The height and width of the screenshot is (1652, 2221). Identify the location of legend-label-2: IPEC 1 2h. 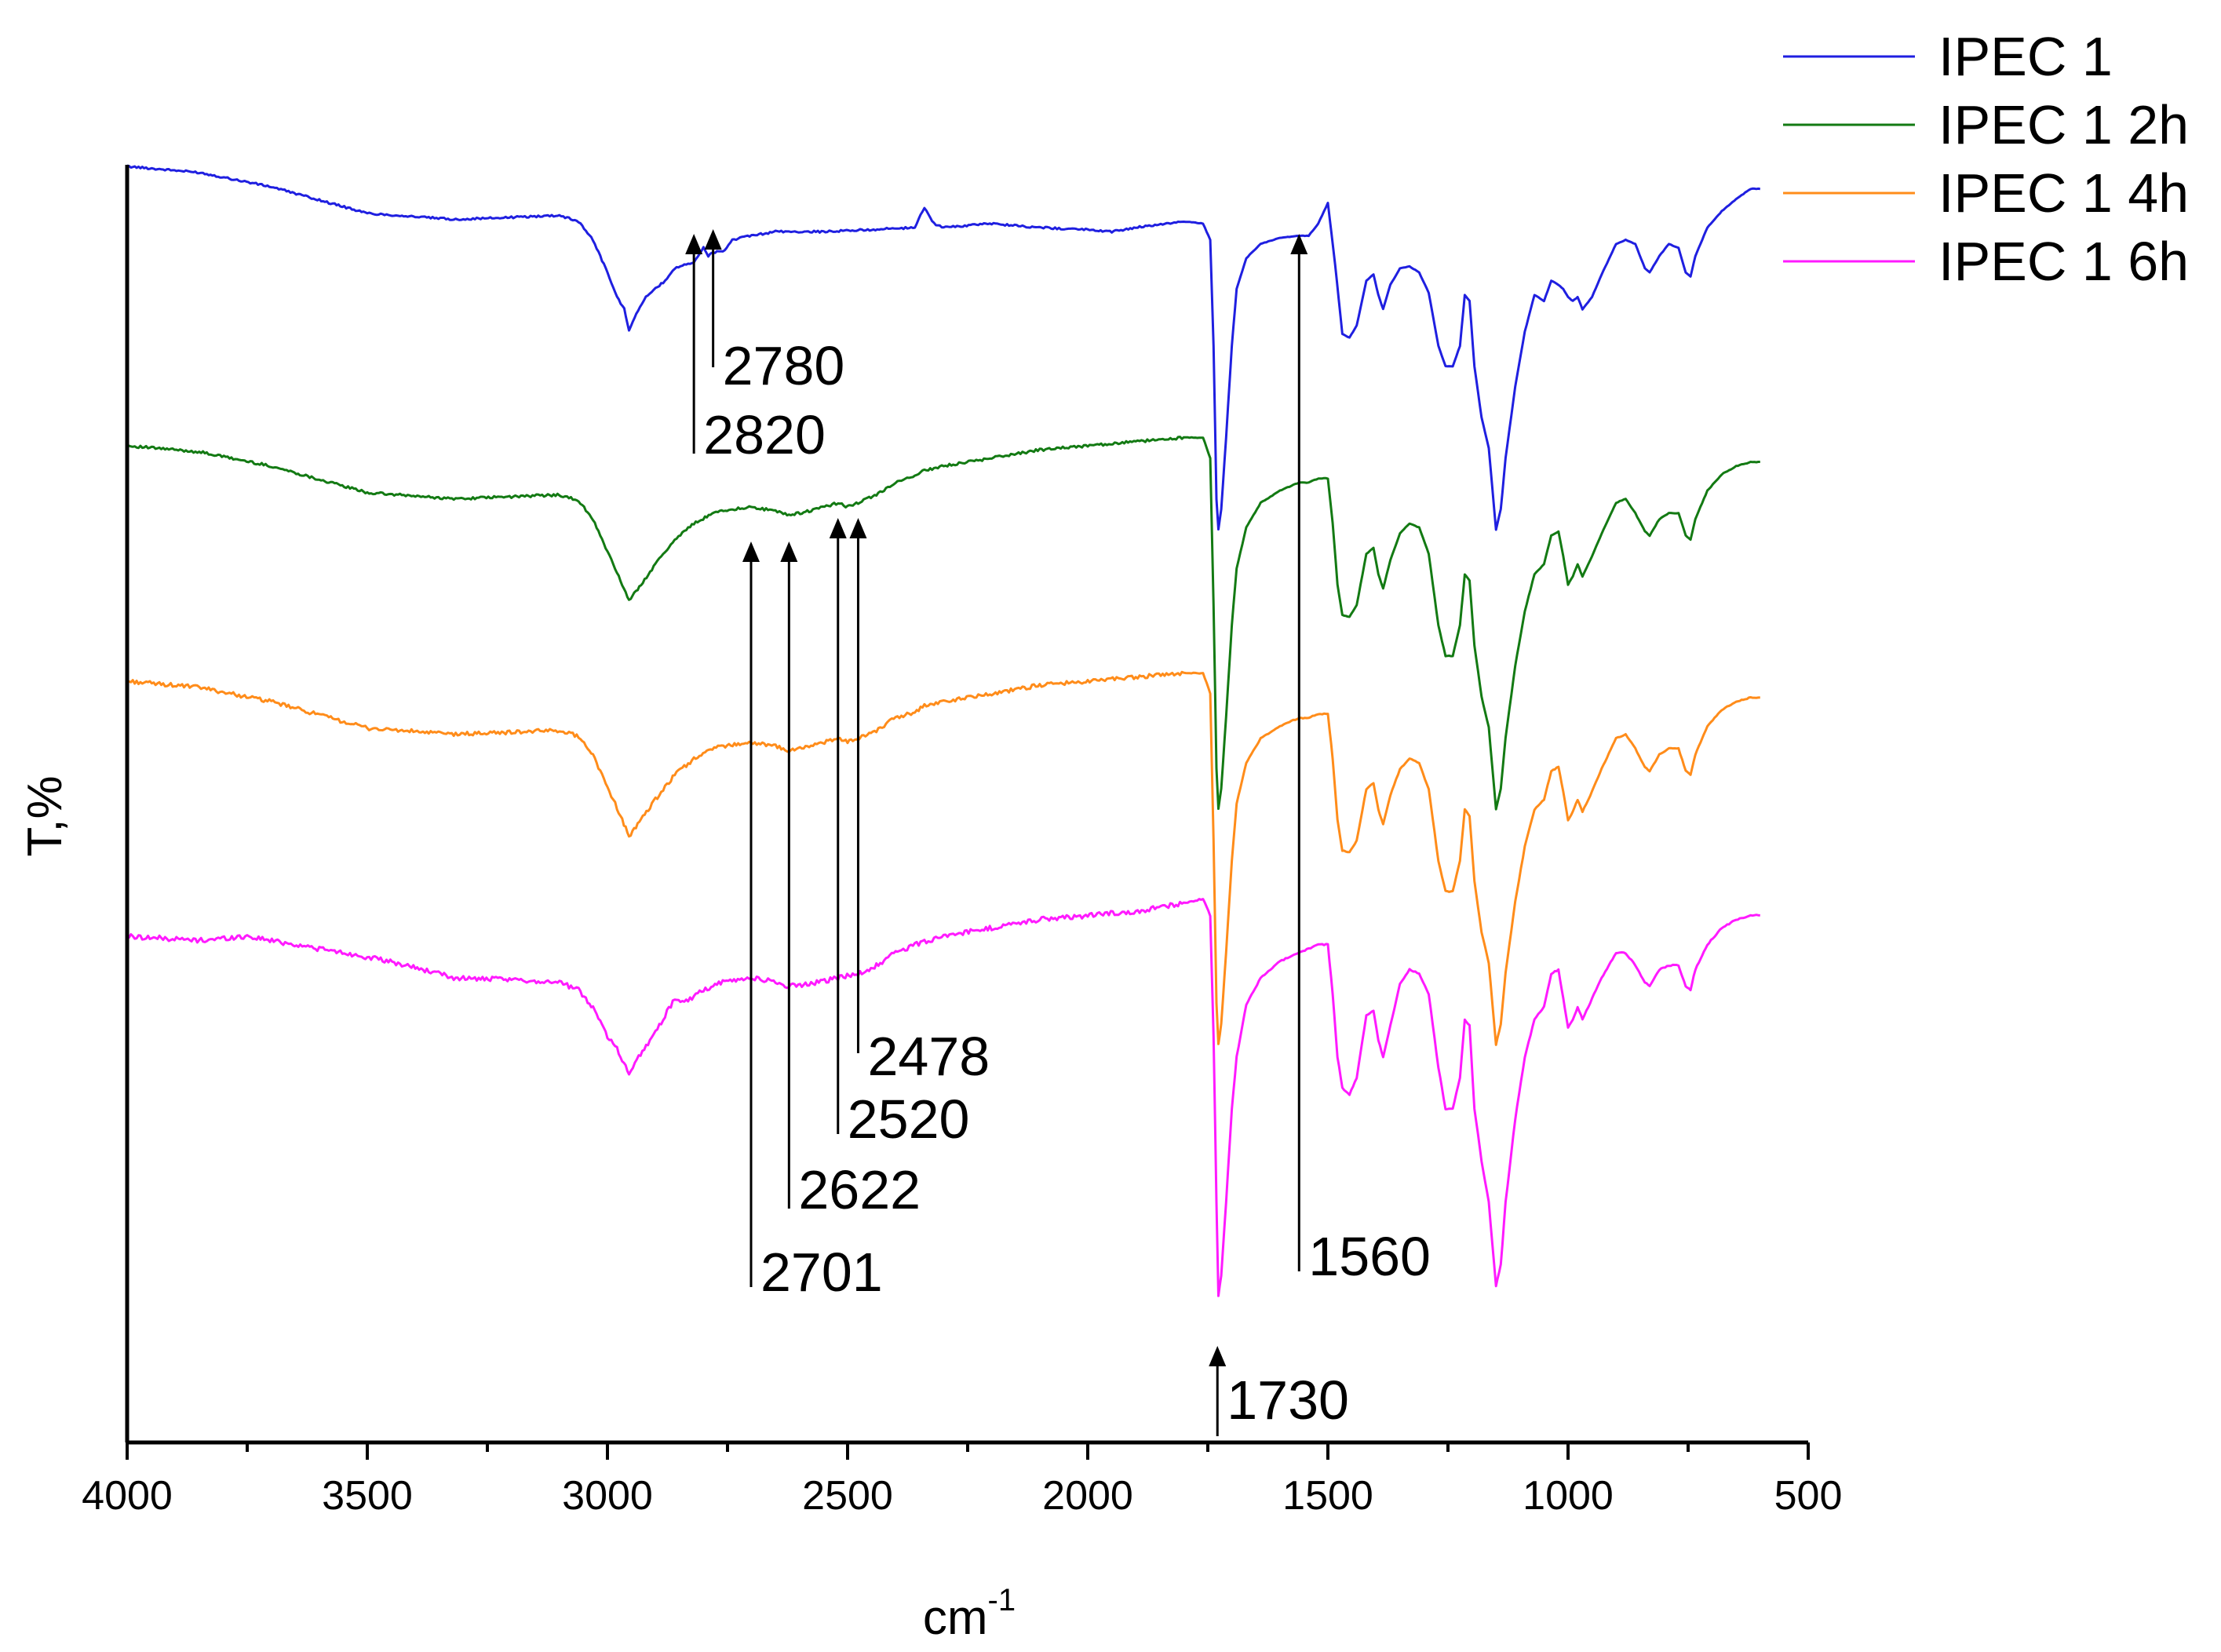
(2063, 124).